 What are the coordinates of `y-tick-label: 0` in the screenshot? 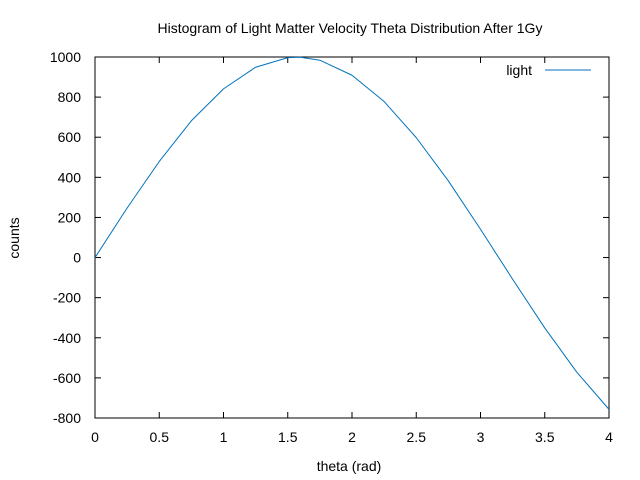 It's located at (77, 258).